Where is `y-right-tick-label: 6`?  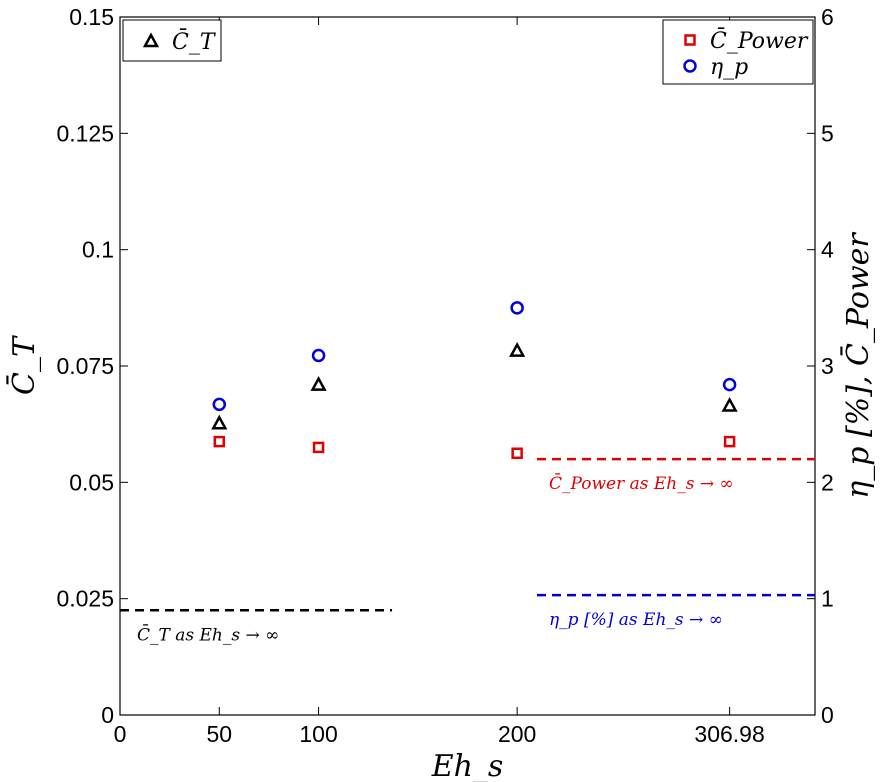 y-right-tick-label: 6 is located at coordinates (827, 17).